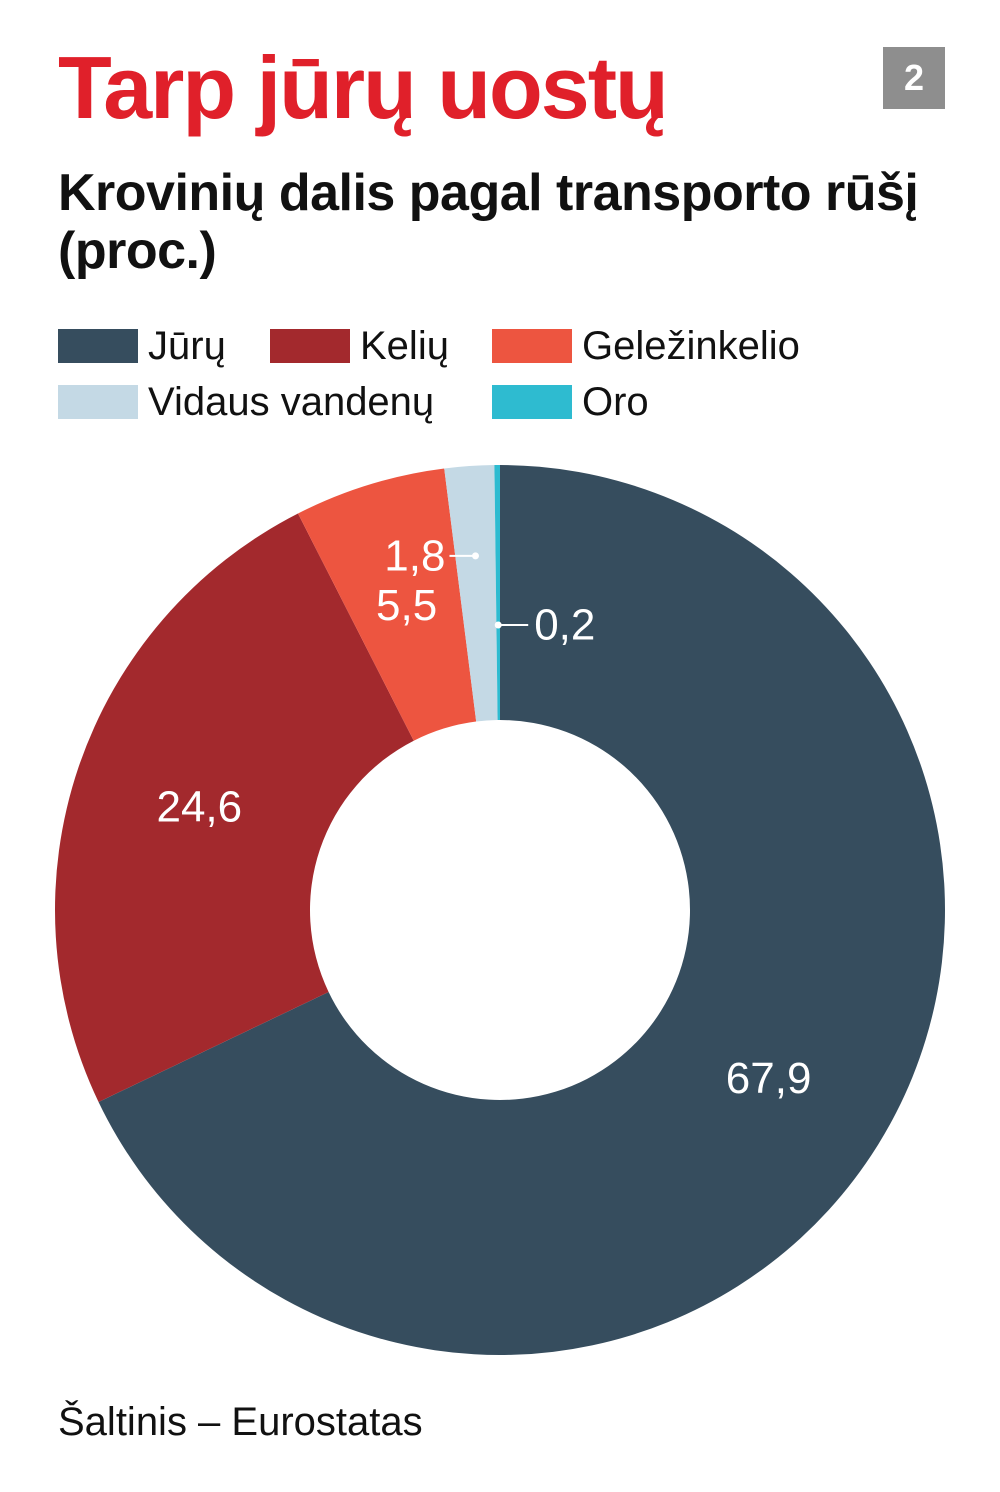 The image size is (1000, 1492). What do you see at coordinates (310, 346) in the screenshot?
I see `legend-swatch-keliu` at bounding box center [310, 346].